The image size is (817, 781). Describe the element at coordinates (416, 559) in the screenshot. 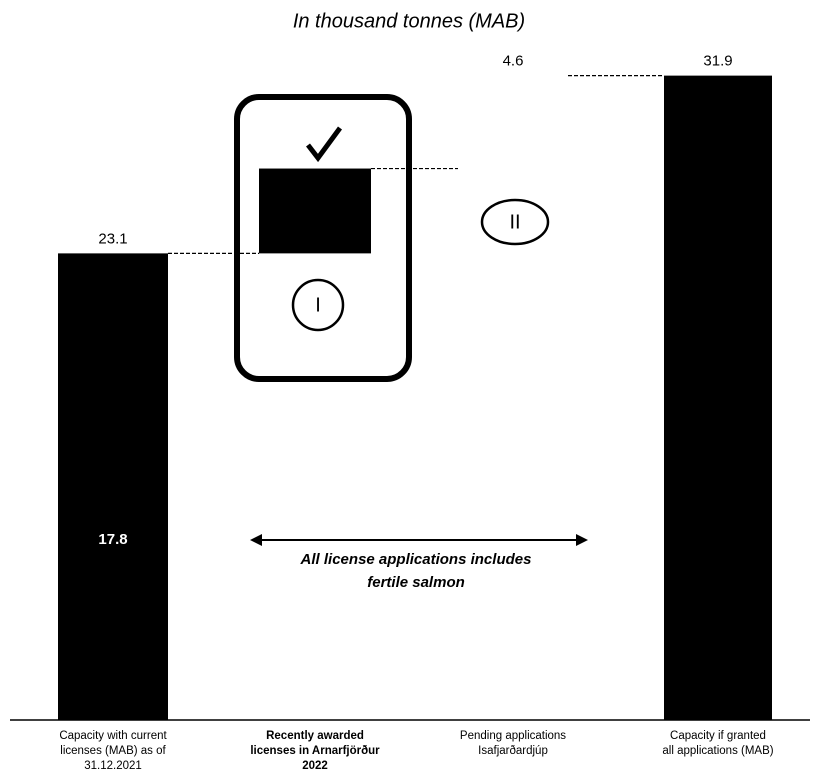

I see `note: All license applications includes` at that location.